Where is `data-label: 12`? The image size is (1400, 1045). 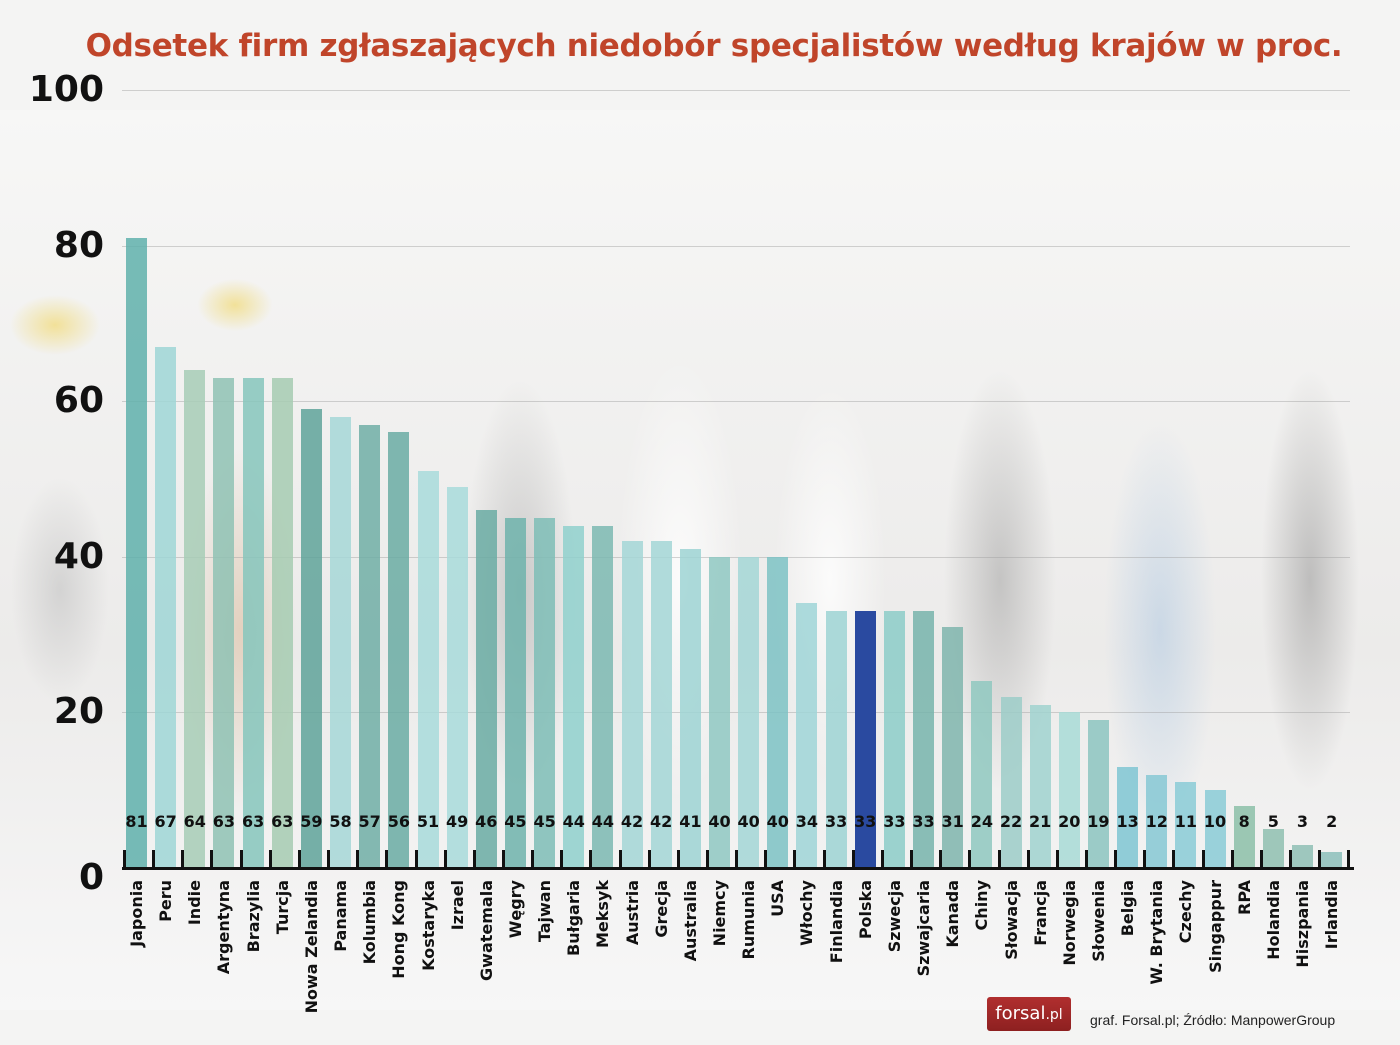
data-label: 12 is located at coordinates (1156, 821).